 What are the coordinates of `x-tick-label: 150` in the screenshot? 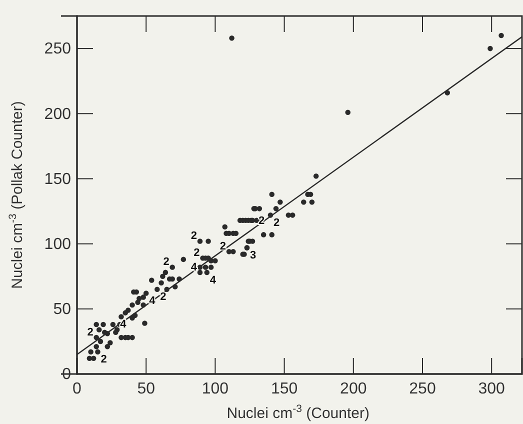 It's located at (284, 389).